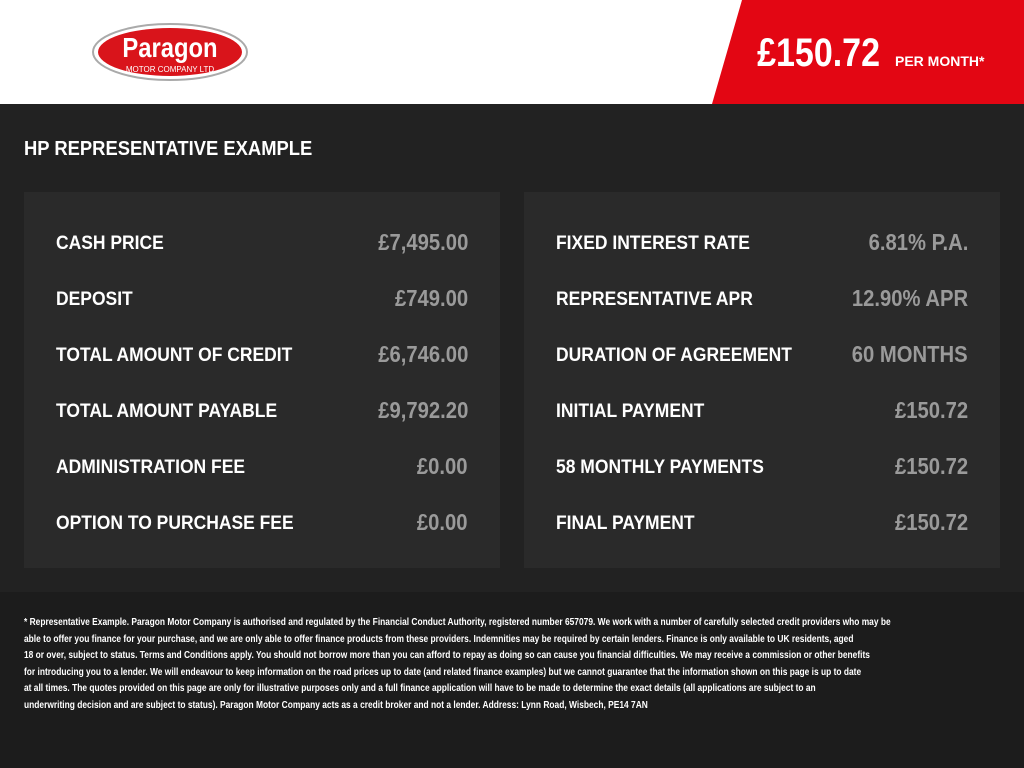  Describe the element at coordinates (918, 242) in the screenshot. I see `row-value: 6.81% P.A.` at that location.